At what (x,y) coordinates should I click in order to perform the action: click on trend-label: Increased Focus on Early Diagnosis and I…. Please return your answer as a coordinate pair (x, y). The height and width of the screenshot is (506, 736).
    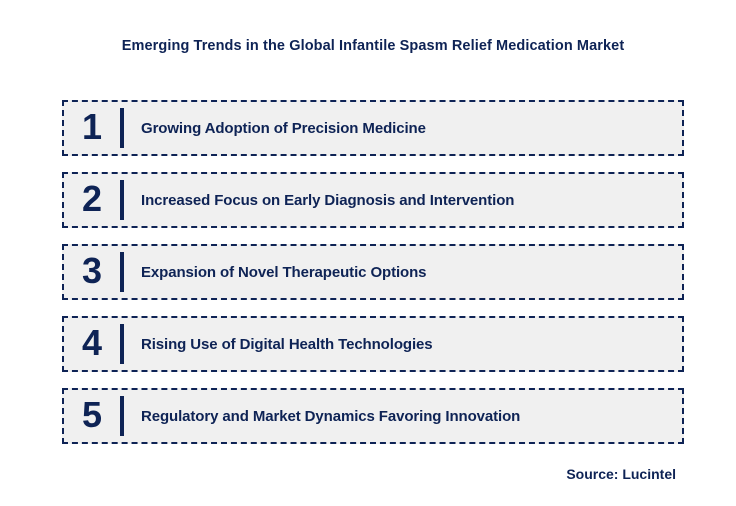
    Looking at the image, I should click on (328, 200).